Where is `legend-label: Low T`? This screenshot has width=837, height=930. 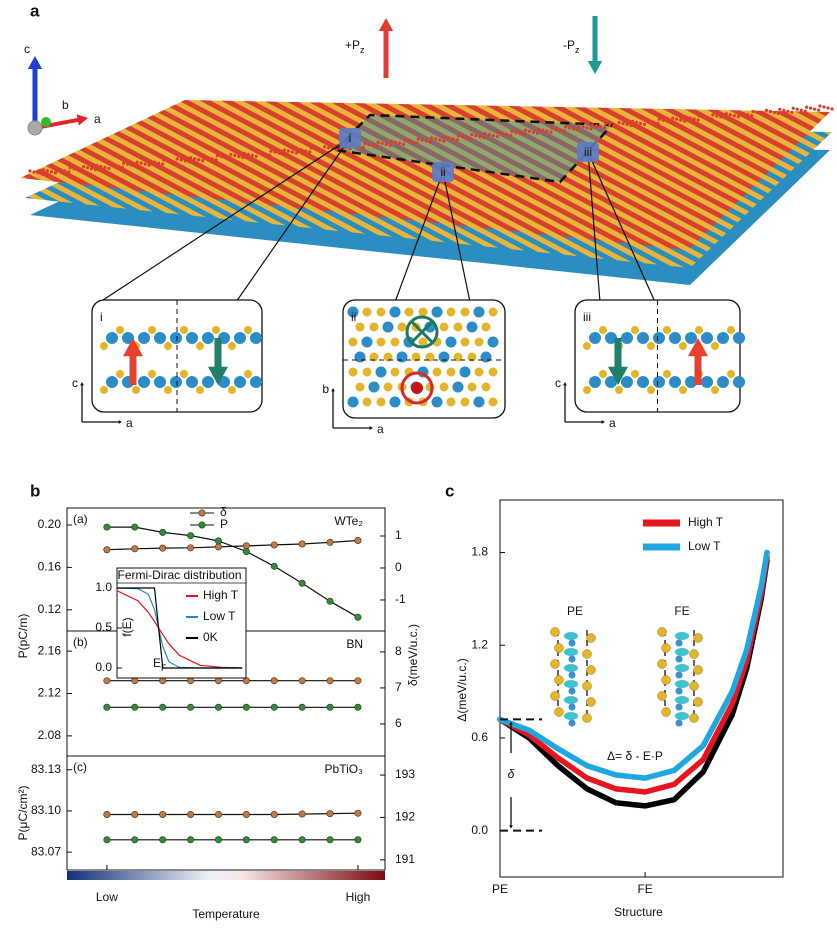
legend-label: Low T is located at coordinates (219, 616).